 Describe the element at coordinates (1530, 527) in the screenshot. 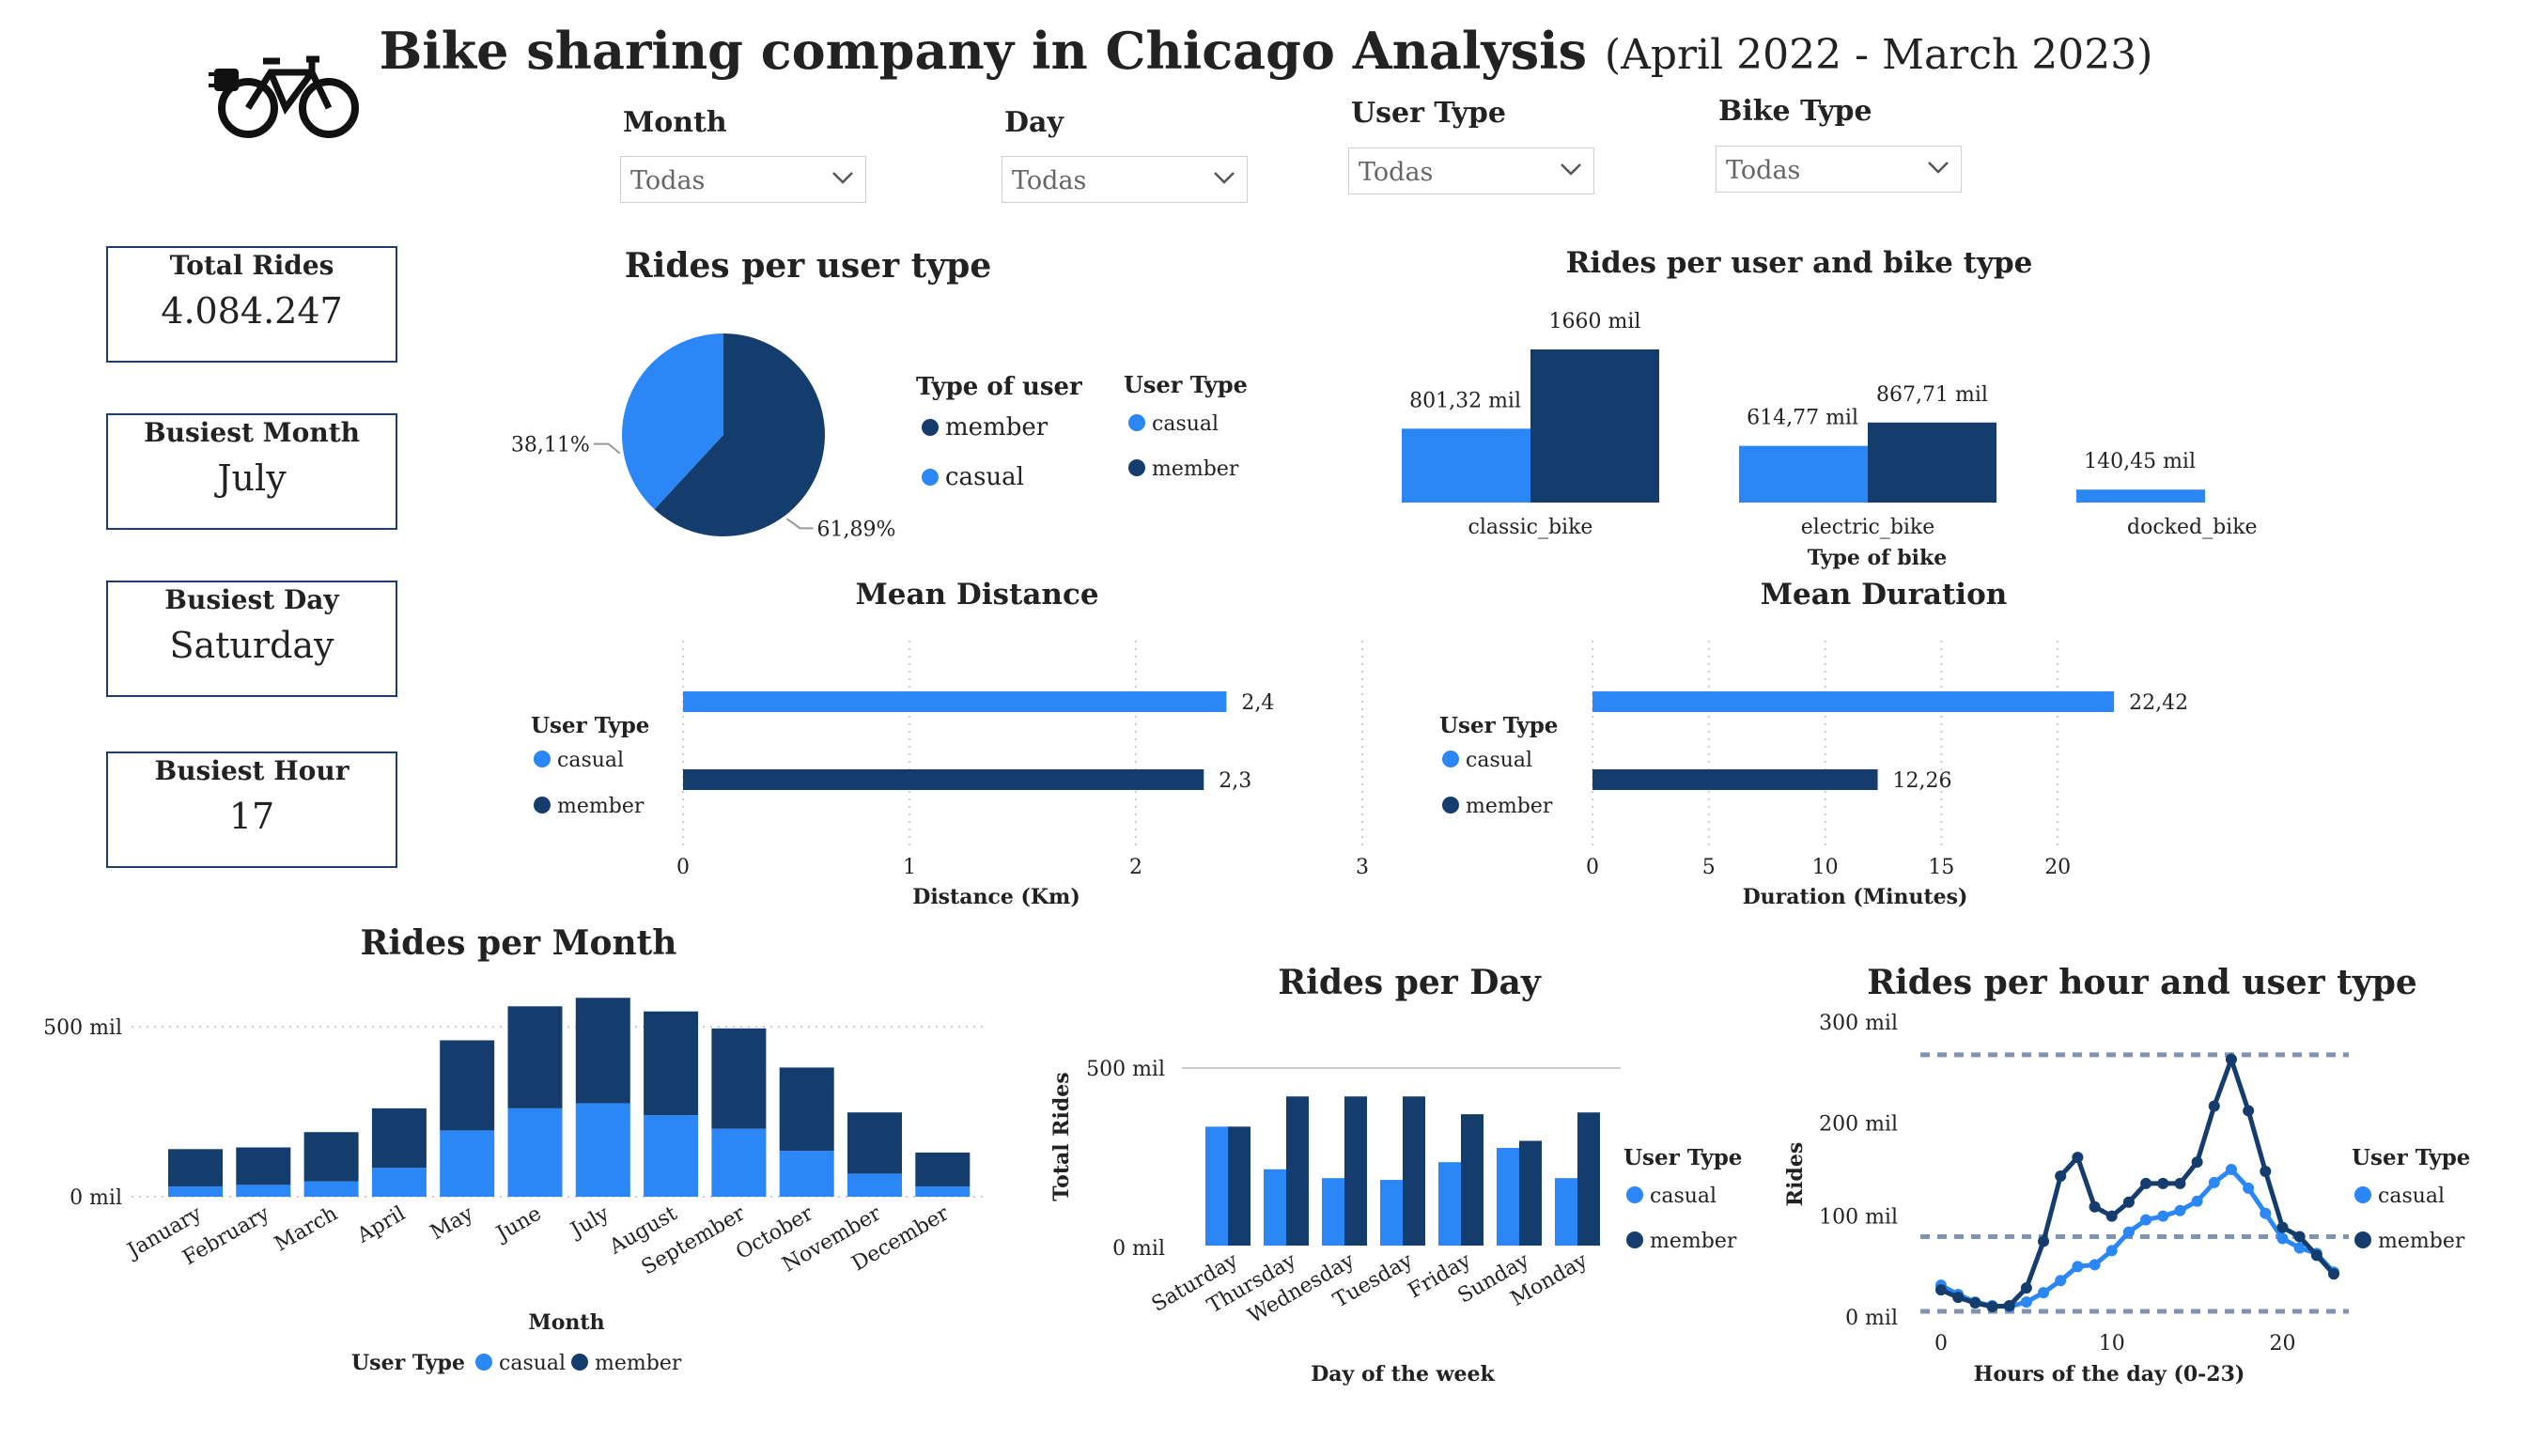

I see `bike-category-label: classic_bike` at that location.